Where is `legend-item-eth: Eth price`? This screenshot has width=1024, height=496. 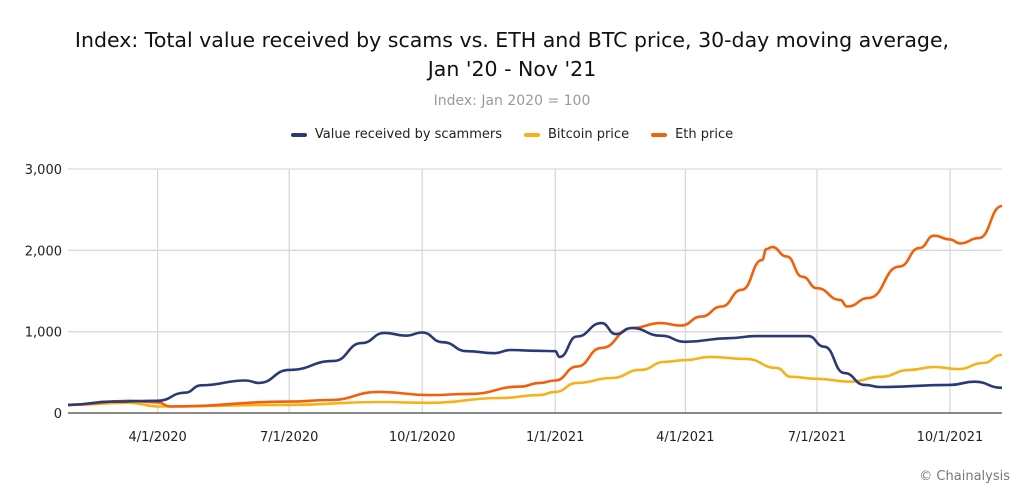 legend-item-eth: Eth price is located at coordinates (692, 134).